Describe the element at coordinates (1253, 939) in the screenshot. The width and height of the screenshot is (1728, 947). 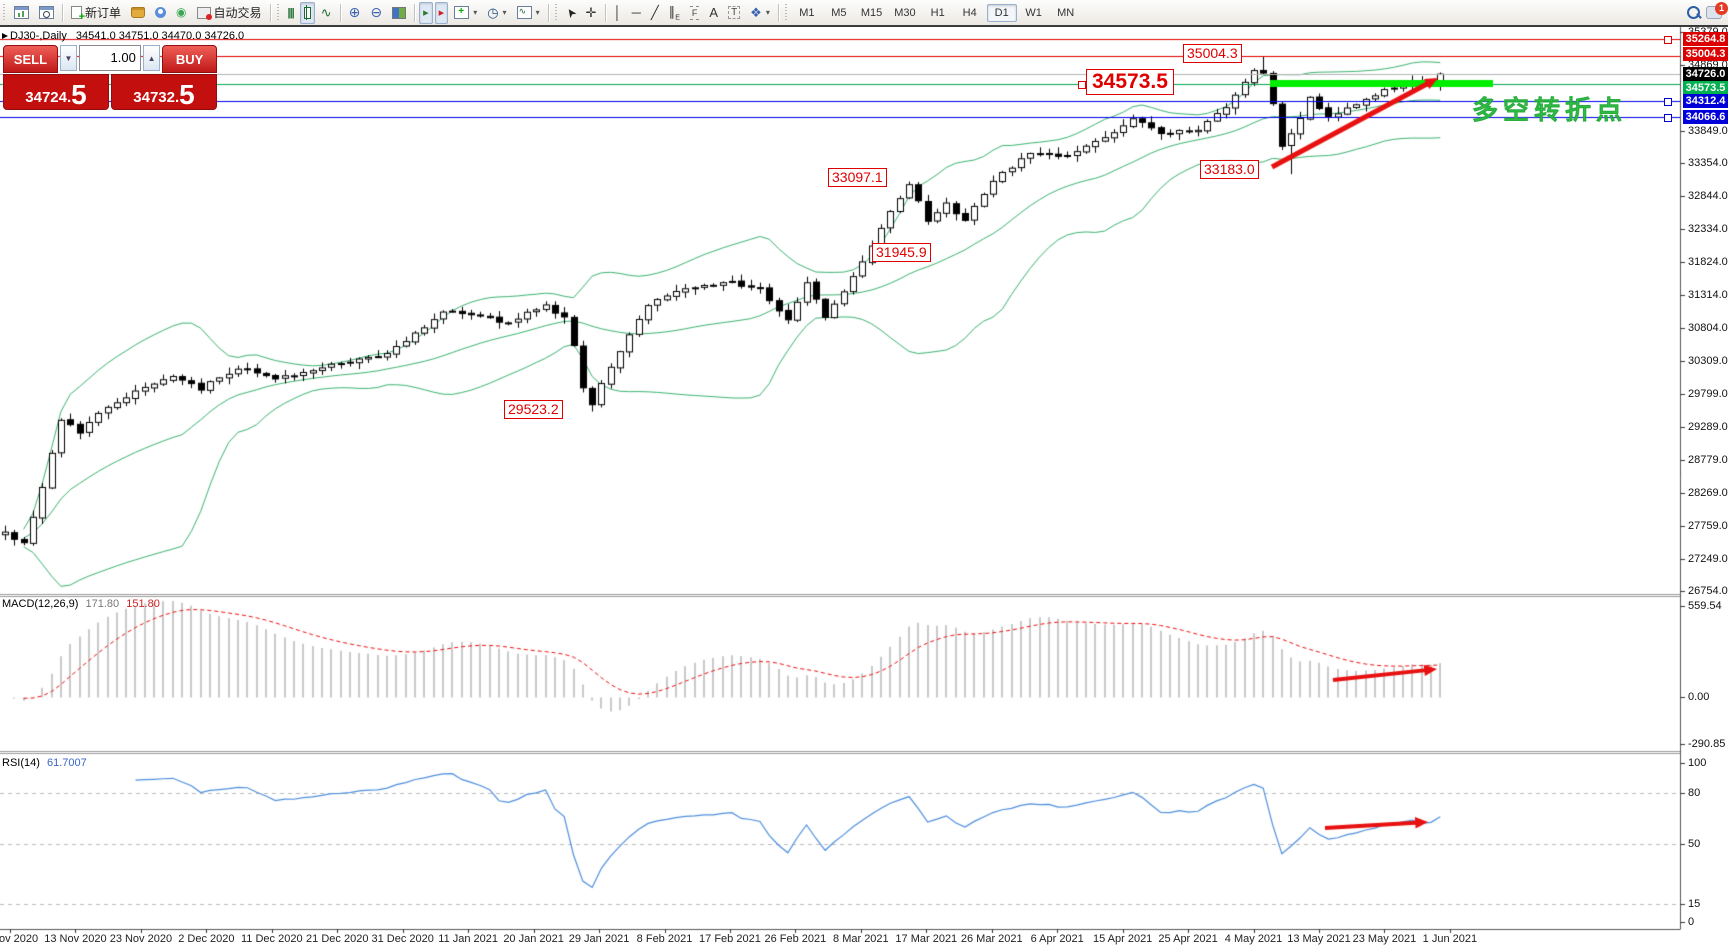
I see `date-label: 4 May 2021` at that location.